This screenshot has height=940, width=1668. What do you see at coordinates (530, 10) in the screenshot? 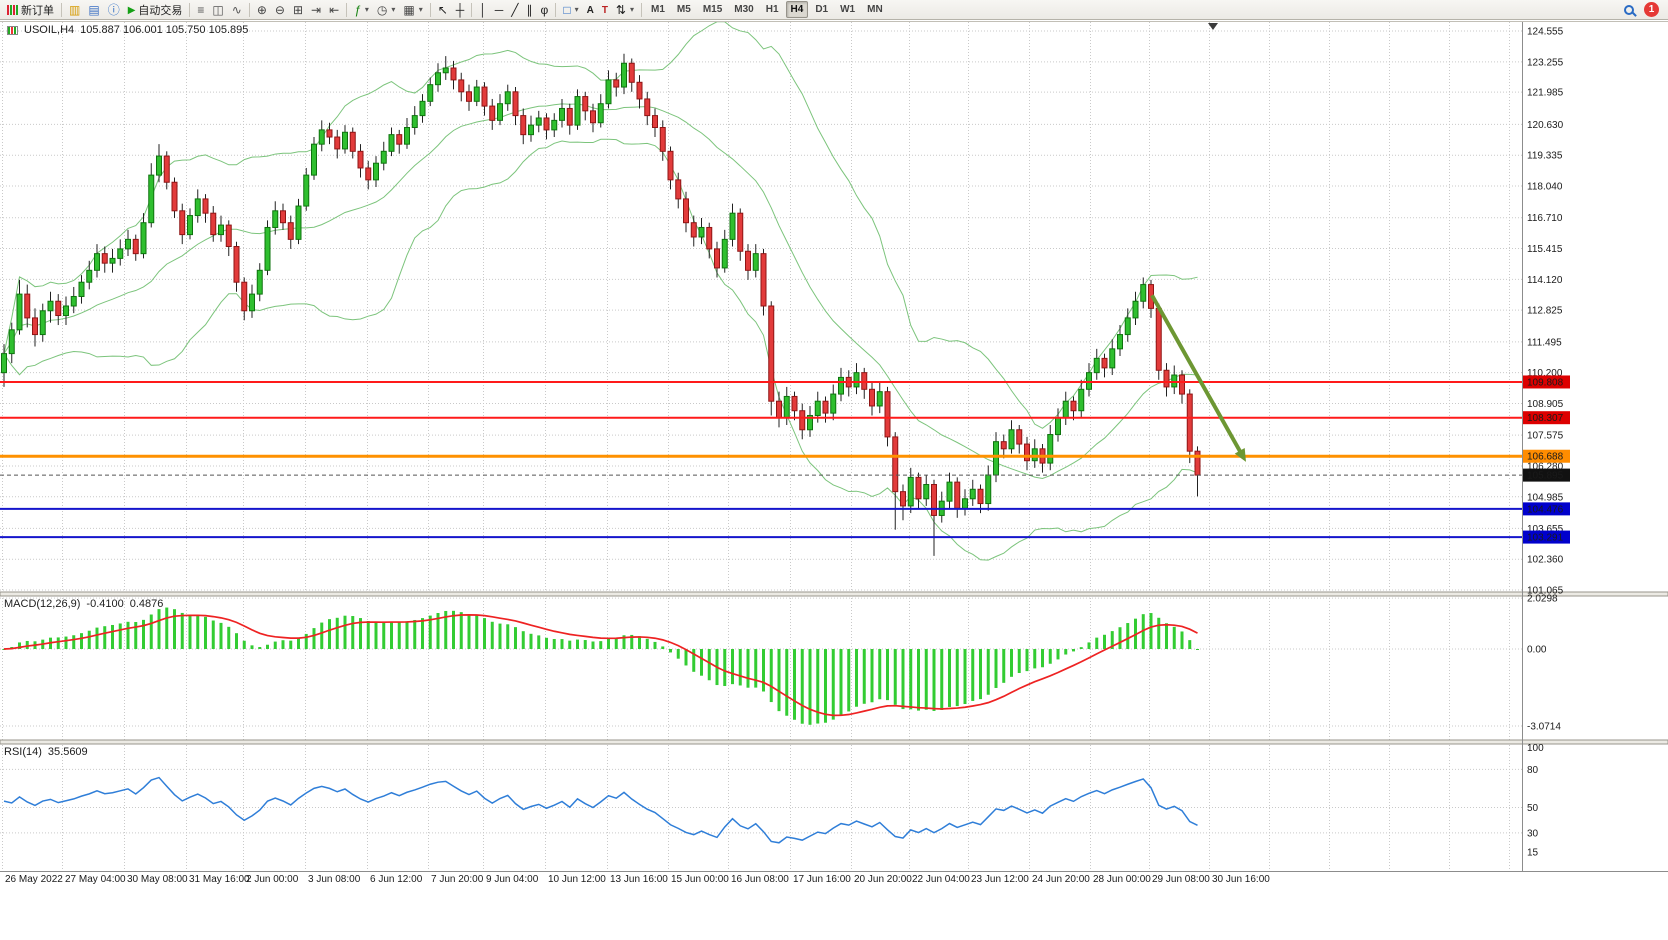
I see `equidistant-channel-button` at bounding box center [530, 10].